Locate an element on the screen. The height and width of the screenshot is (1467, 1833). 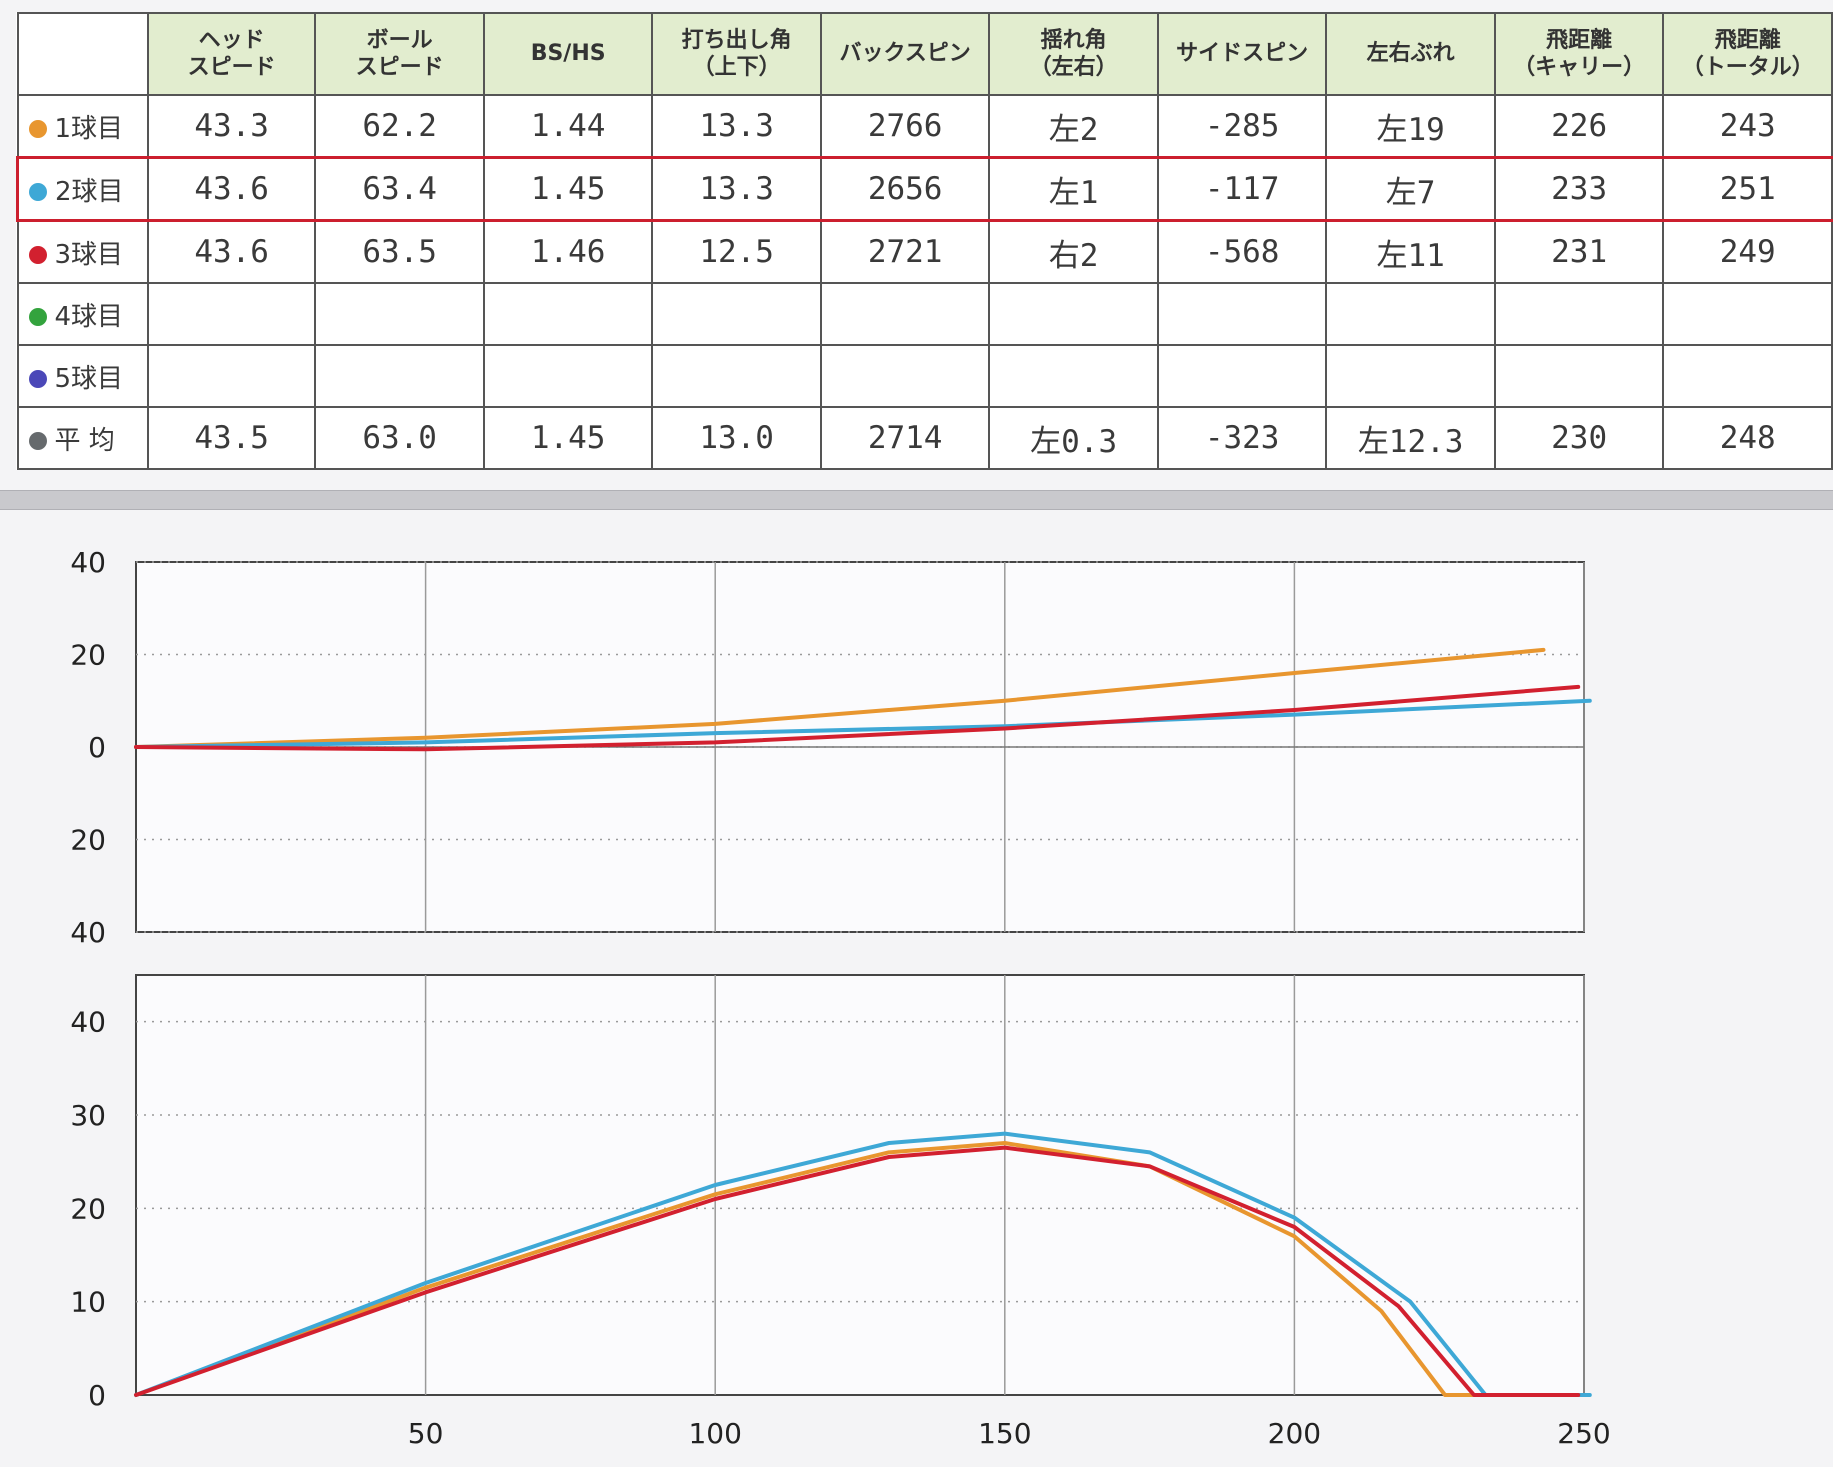
y-tick-label: 40 is located at coordinates (88, 1022).